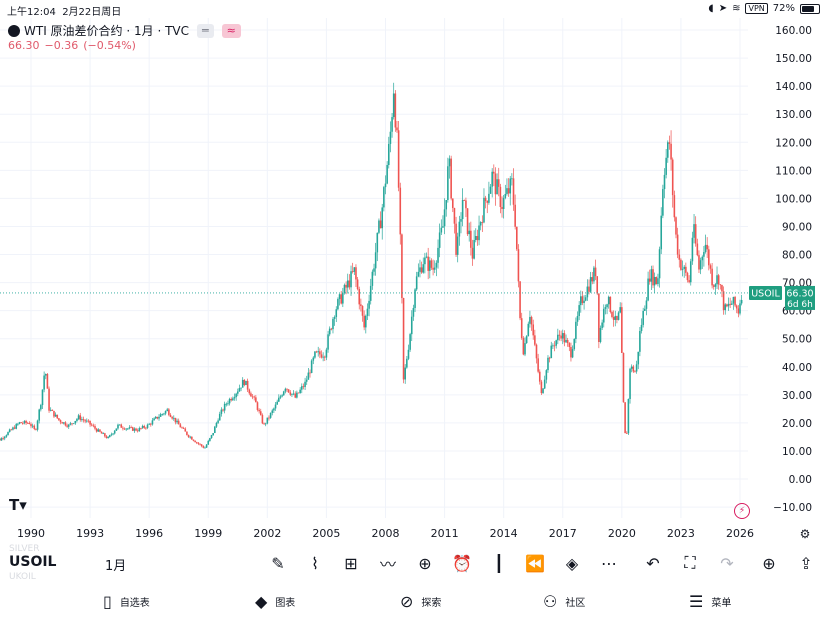 This screenshot has width=828, height=620. Describe the element at coordinates (765, 292) in the screenshot. I see `symbol-badge` at that location.